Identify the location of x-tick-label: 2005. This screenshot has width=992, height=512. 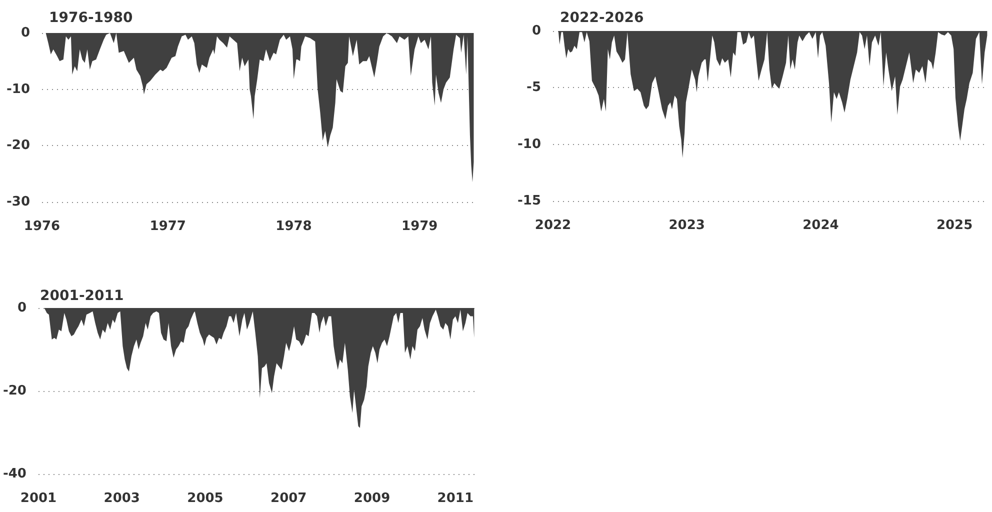
(205, 498).